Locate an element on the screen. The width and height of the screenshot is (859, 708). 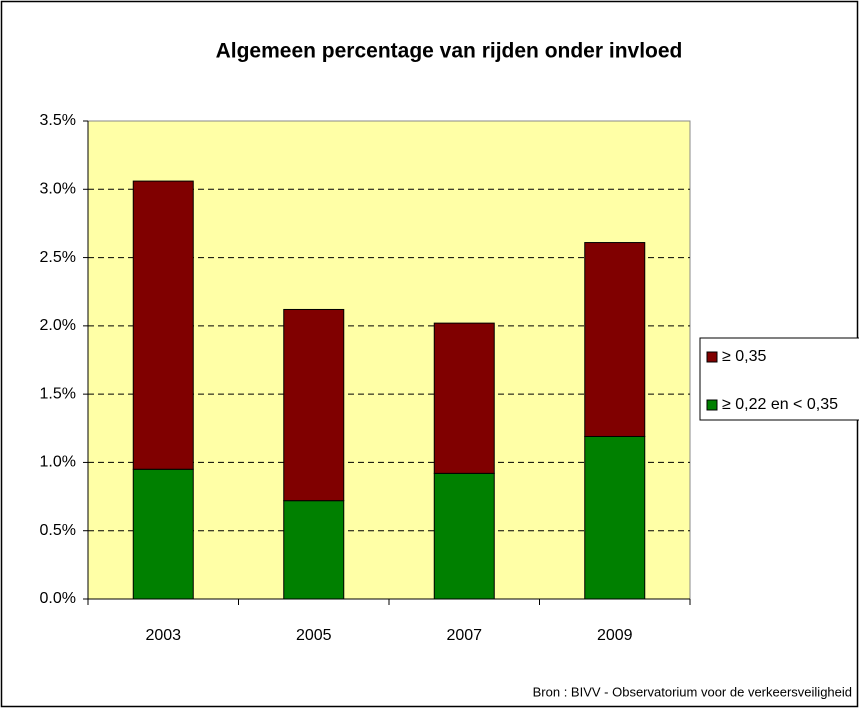
x-tick-label: 2009 is located at coordinates (615, 635).